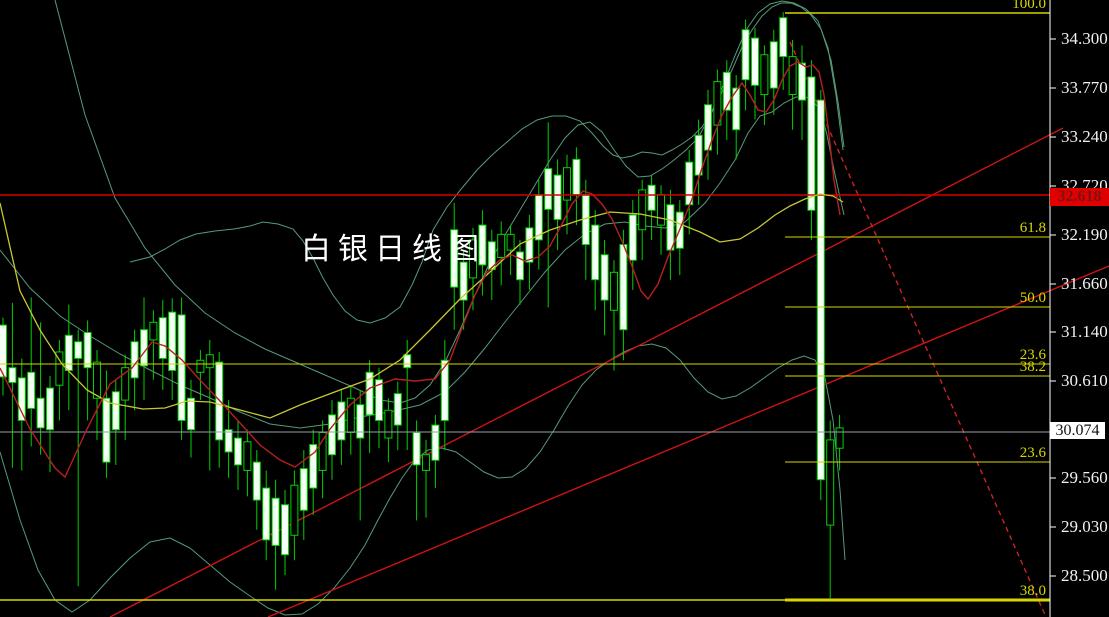 The width and height of the screenshot is (1109, 617). I want to click on fib-label: 38.0, so click(1032, 591).